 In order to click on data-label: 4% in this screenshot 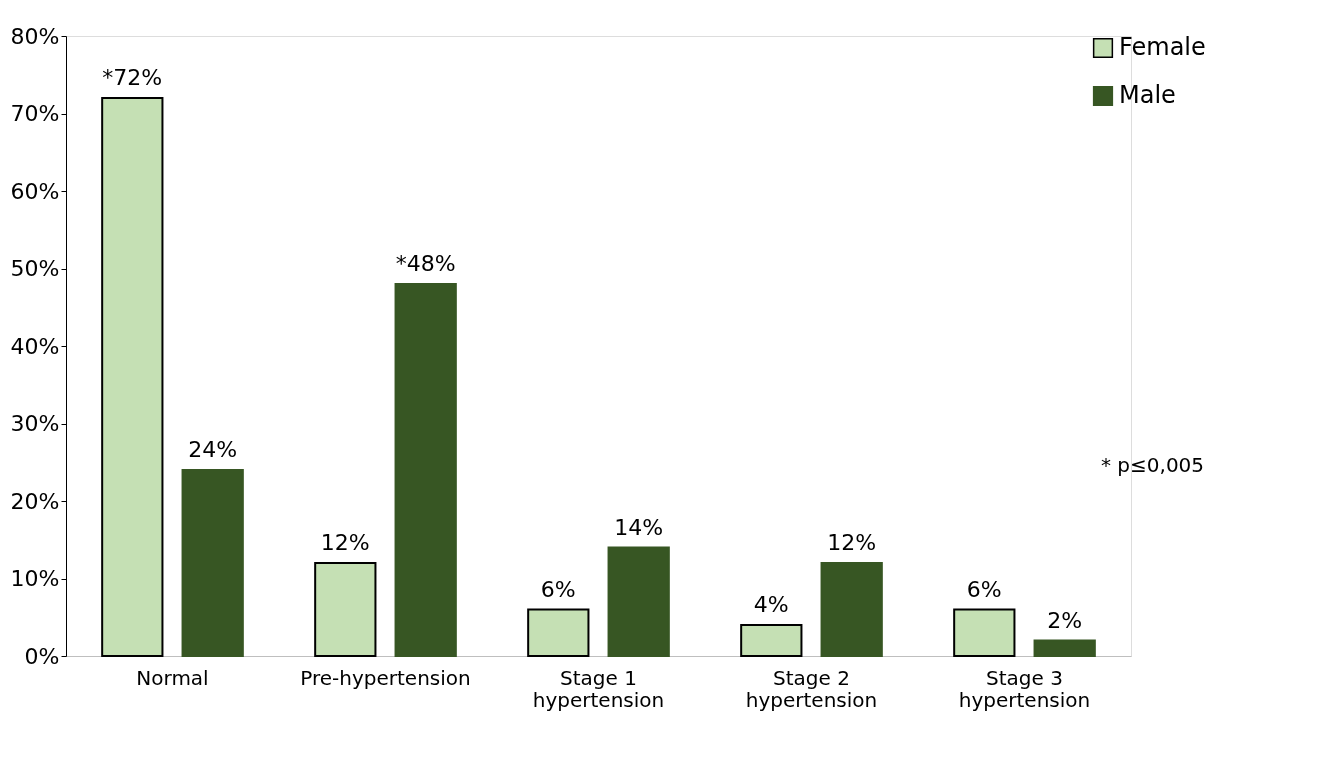, I will do `click(771, 604)`.